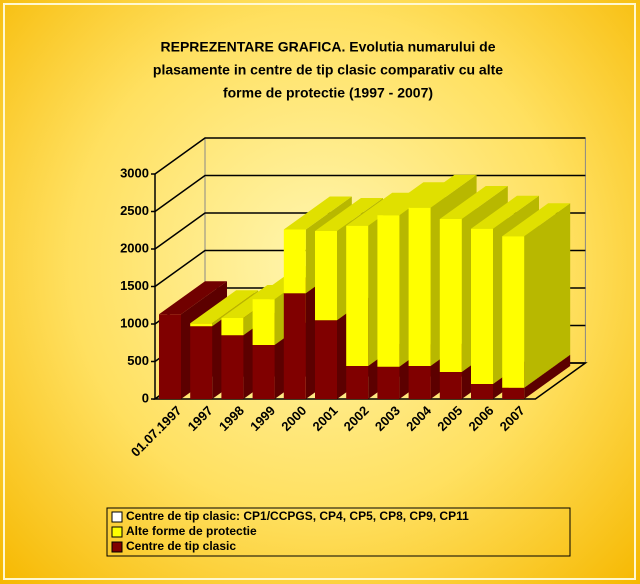 This screenshot has height=584, width=640. I want to click on x-tick-label: 2005, so click(449, 418).